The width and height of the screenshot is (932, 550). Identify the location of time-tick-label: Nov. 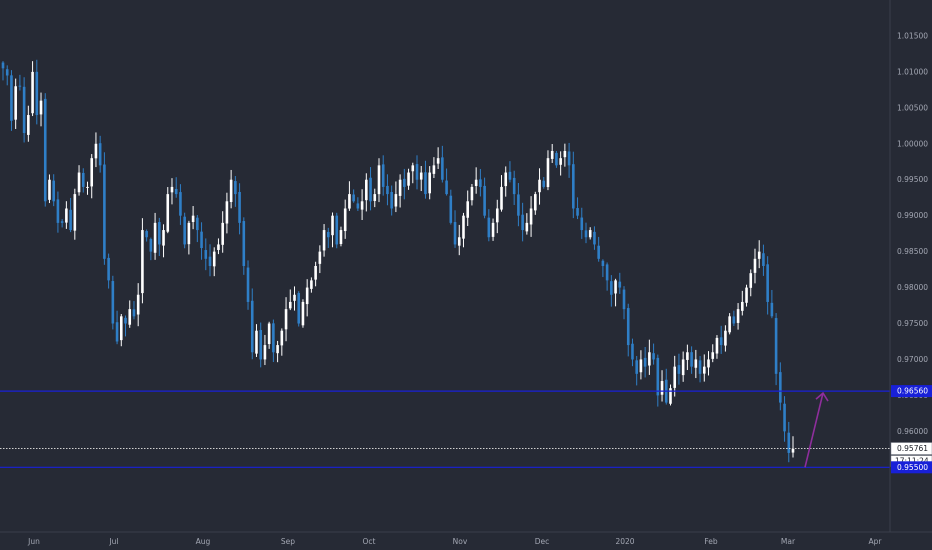
(460, 541).